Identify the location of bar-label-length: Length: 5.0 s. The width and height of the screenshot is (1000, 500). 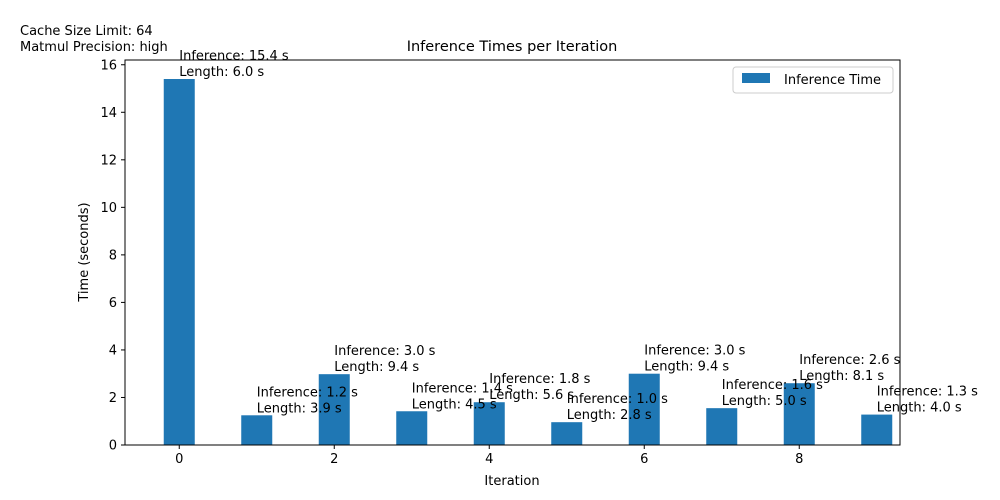
(764, 401).